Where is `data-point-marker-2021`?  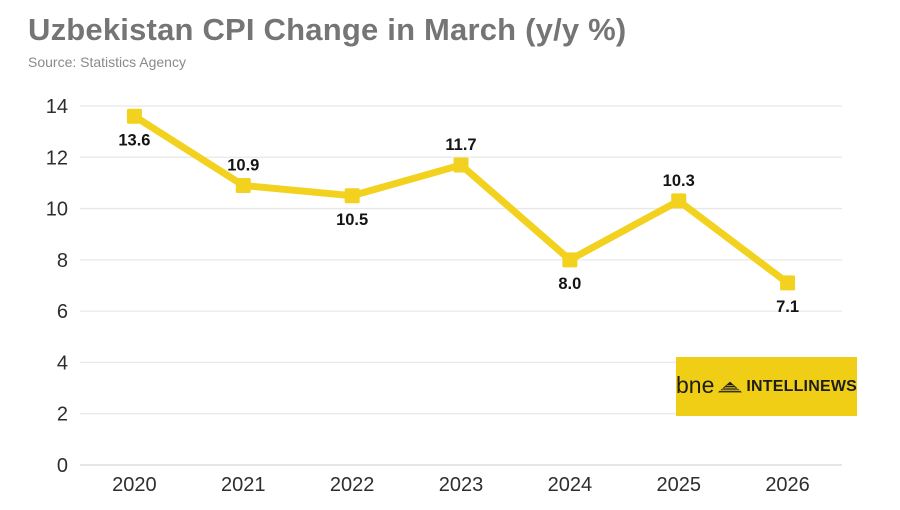
data-point-marker-2021 is located at coordinates (243, 185).